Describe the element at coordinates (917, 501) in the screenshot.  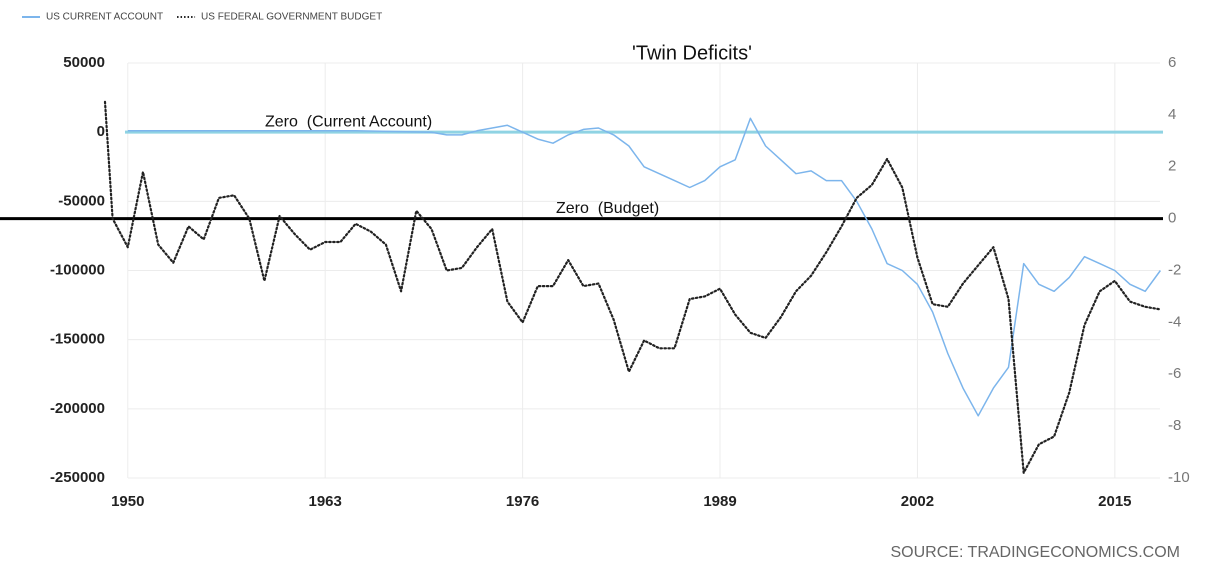
I see `x-tick-label: 2002` at that location.